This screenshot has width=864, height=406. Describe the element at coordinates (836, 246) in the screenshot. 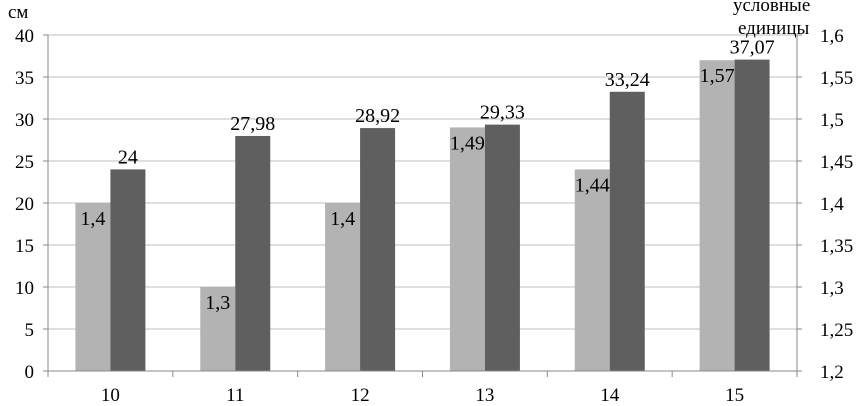

I see `right-tick-label: 1,35` at that location.